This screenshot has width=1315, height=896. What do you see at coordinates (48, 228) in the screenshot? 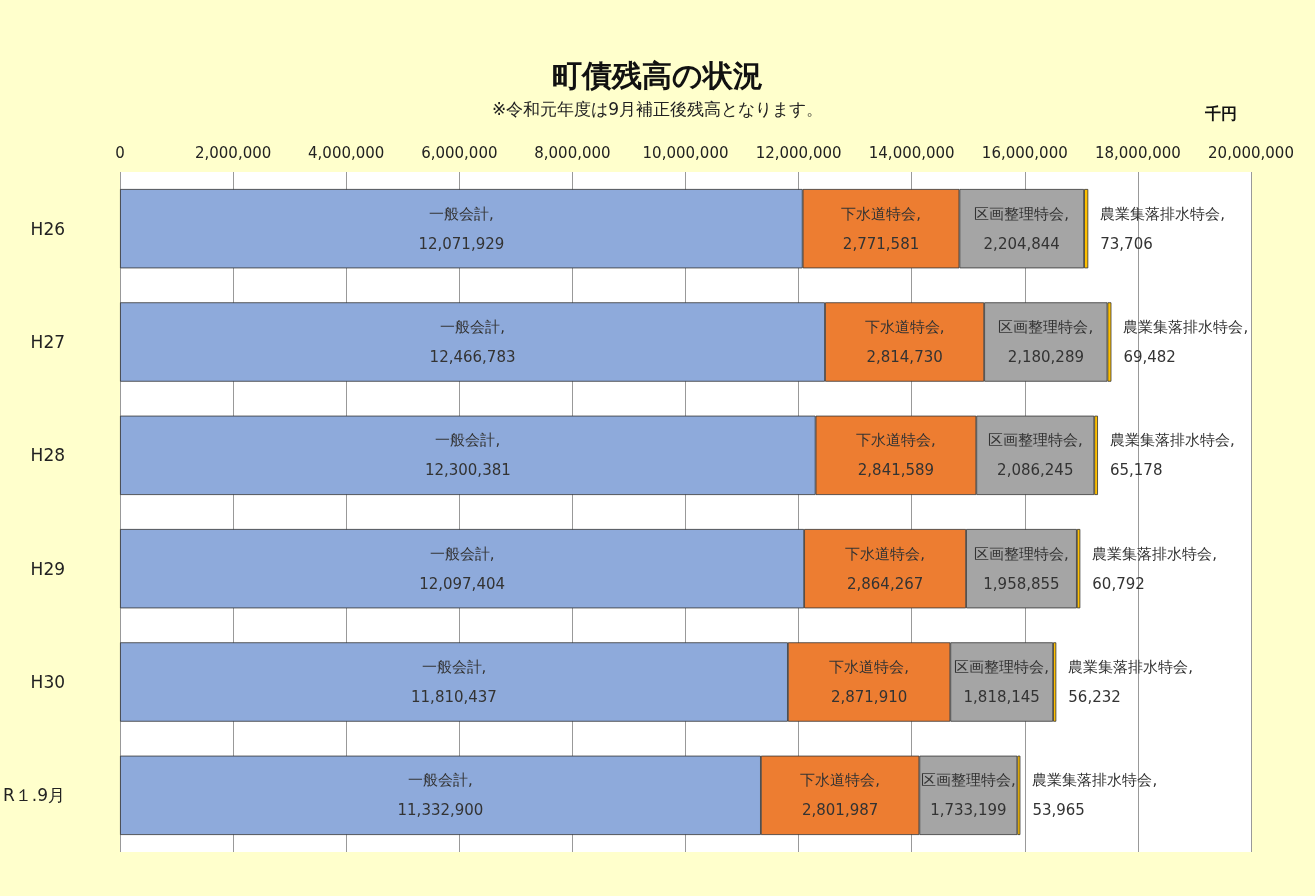
I see `y-tick-label: H26` at bounding box center [48, 228].